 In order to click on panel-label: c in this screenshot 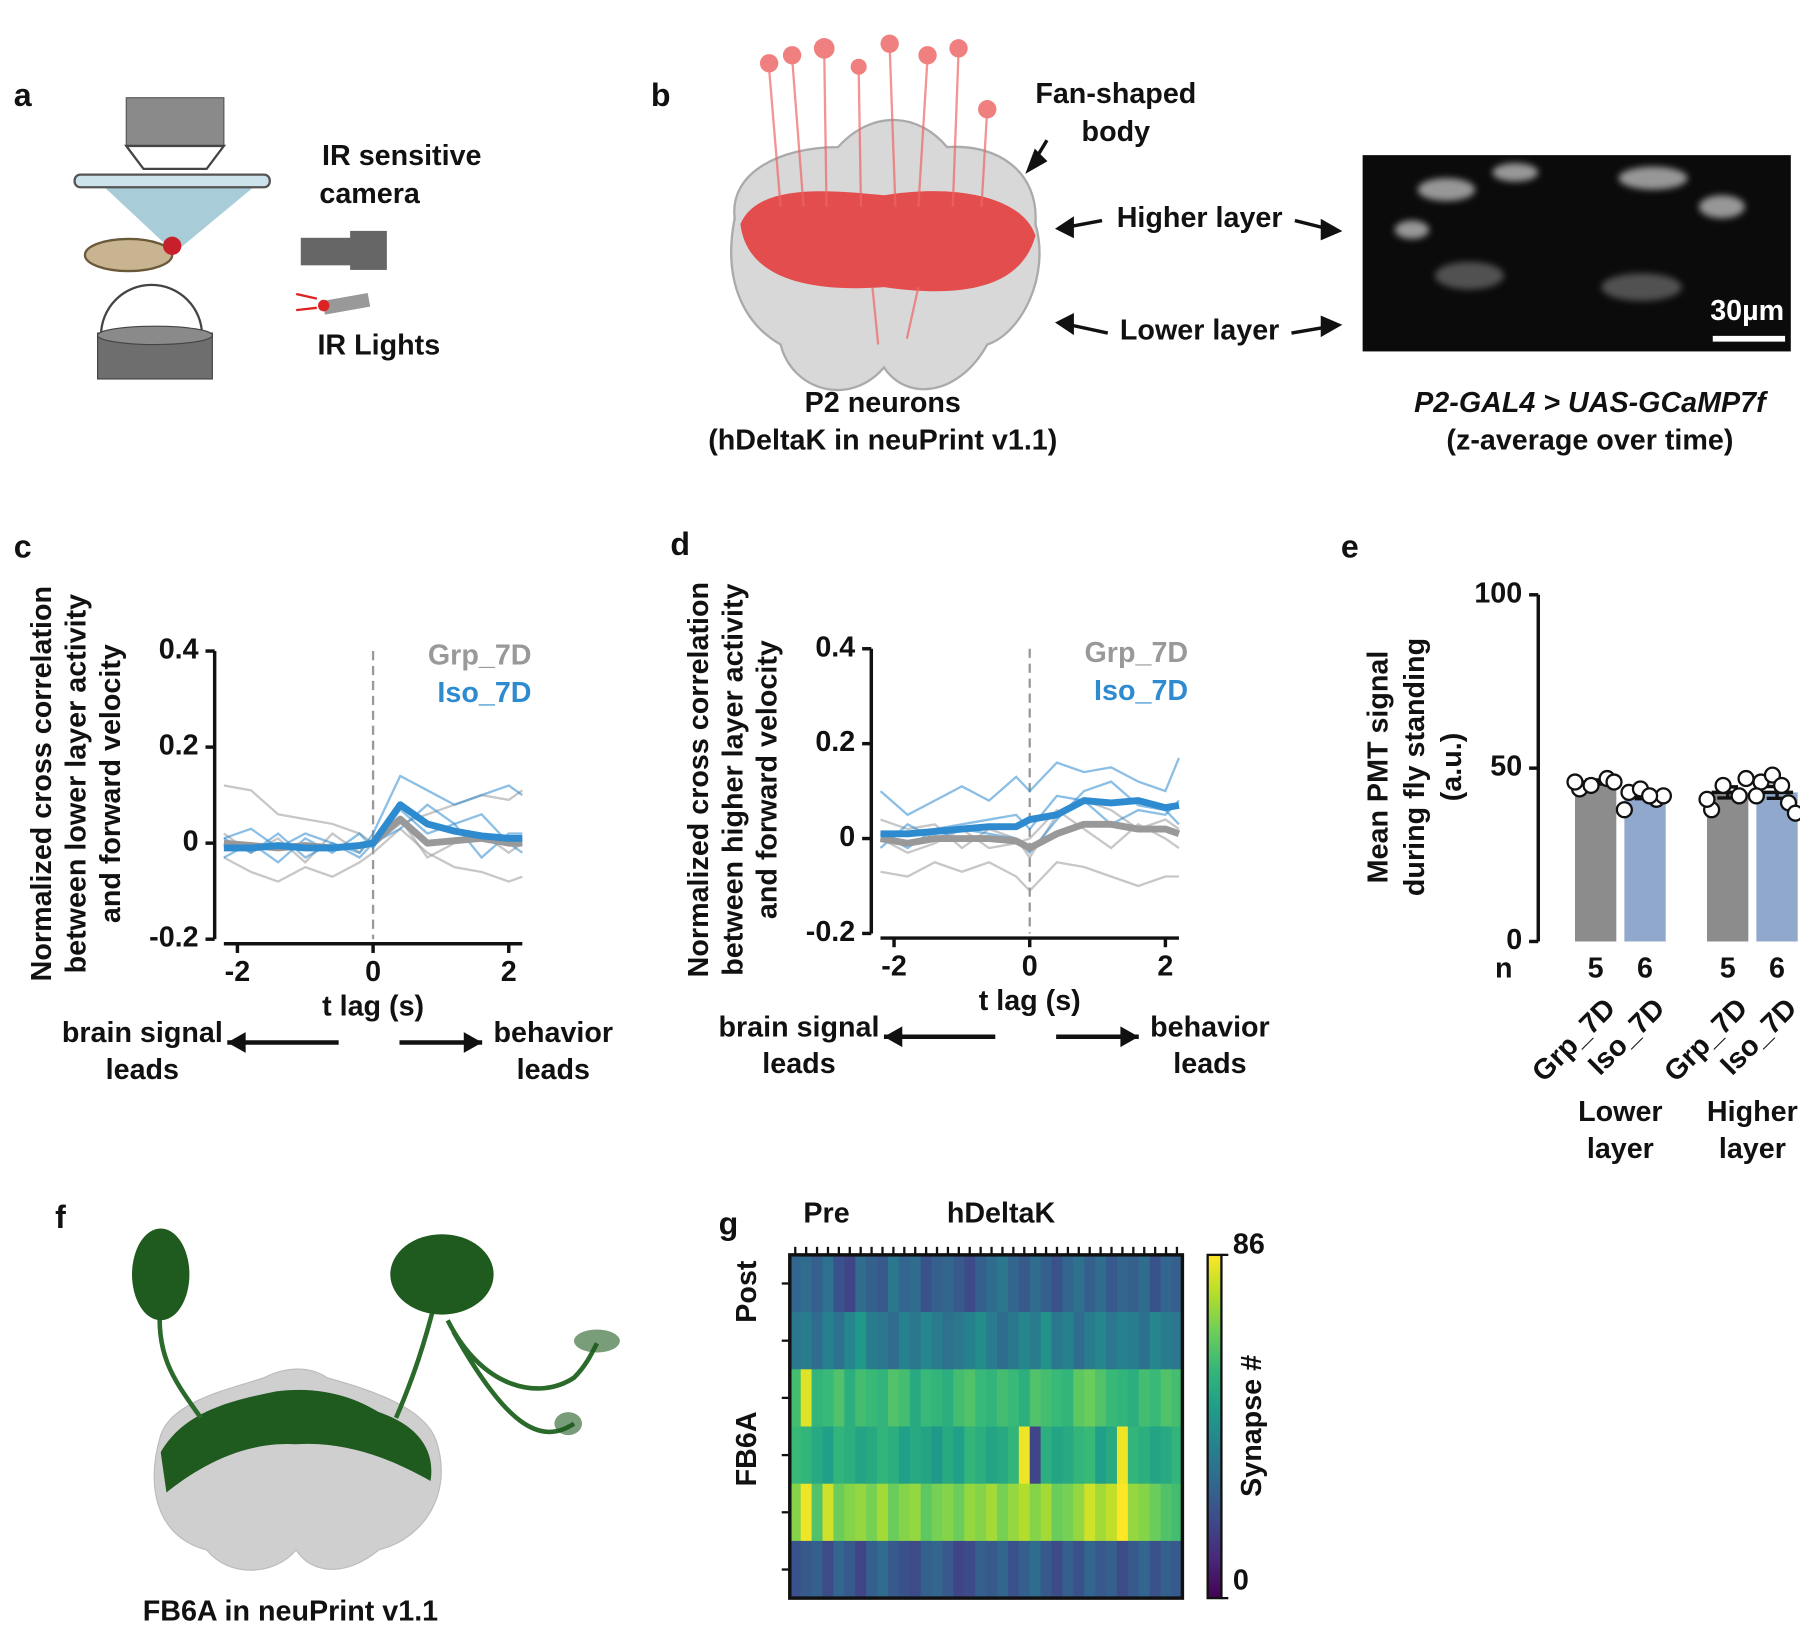, I will do `click(23, 546)`.